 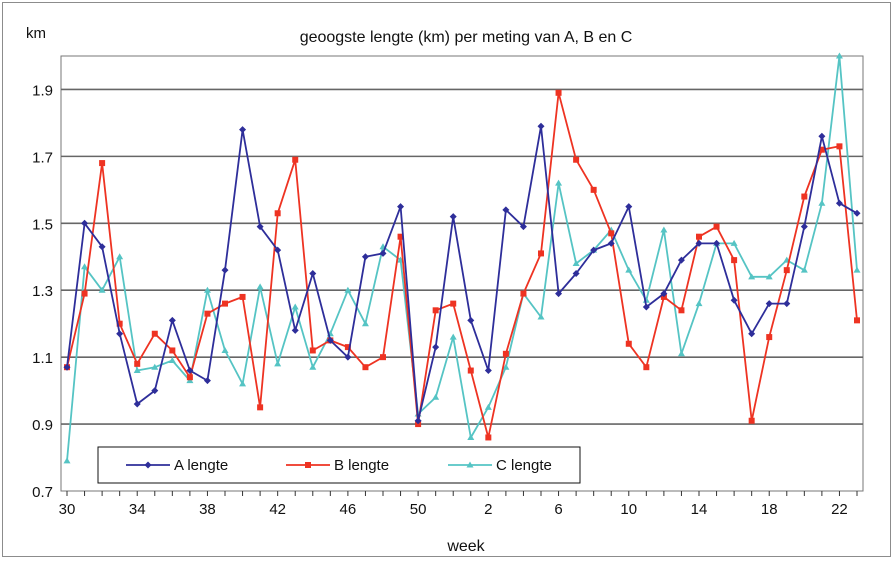 What do you see at coordinates (465, 546) in the screenshot?
I see `x-axis-label: week` at bounding box center [465, 546].